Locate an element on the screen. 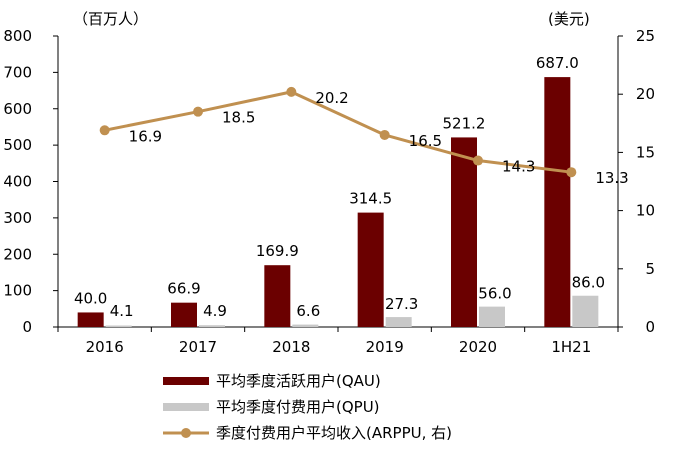 The height and width of the screenshot is (451, 680). arppu-line is located at coordinates (338, 132).